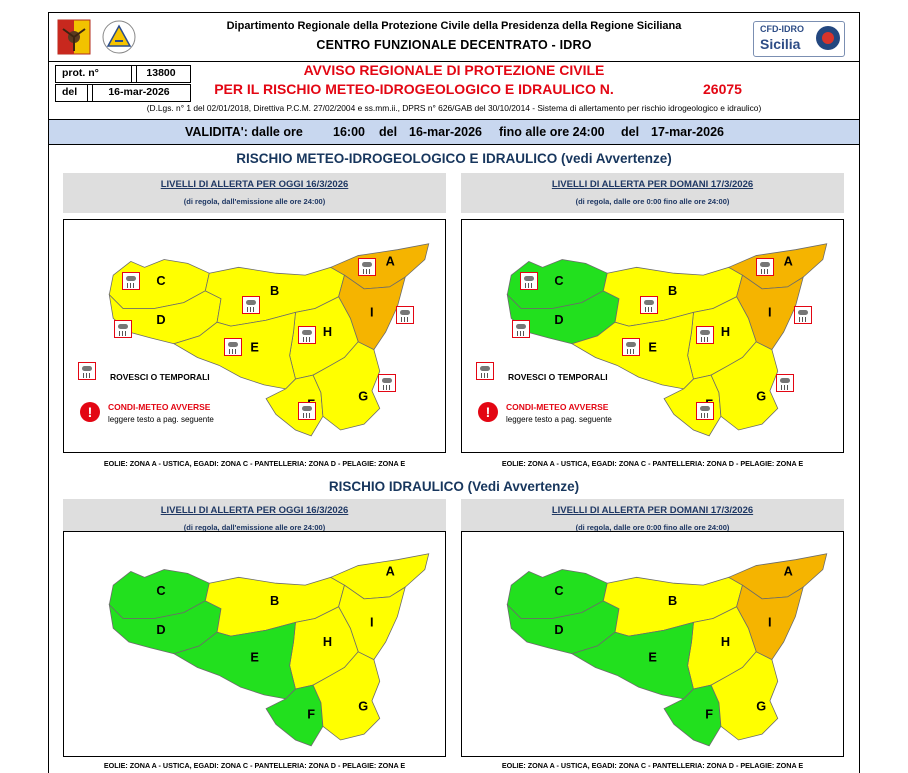  I want to click on idraulico-today-title: LIVELLI DI ALLERTA PER OGGI 16/3/2026, so click(254, 510).